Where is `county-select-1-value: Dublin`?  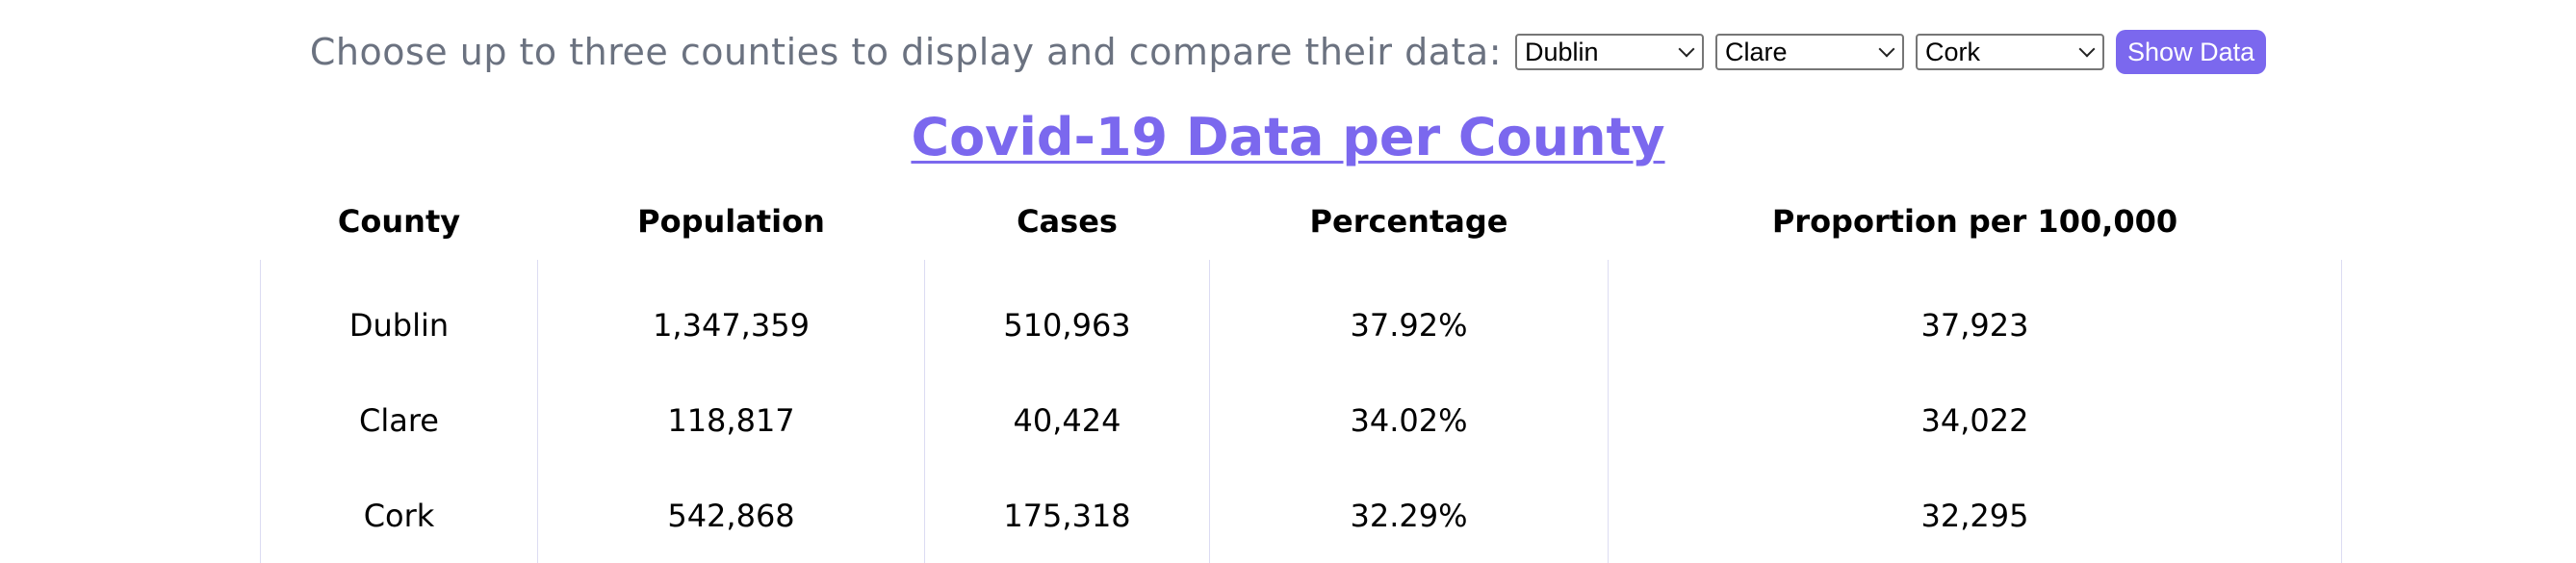 county-select-1-value: Dublin is located at coordinates (1562, 52).